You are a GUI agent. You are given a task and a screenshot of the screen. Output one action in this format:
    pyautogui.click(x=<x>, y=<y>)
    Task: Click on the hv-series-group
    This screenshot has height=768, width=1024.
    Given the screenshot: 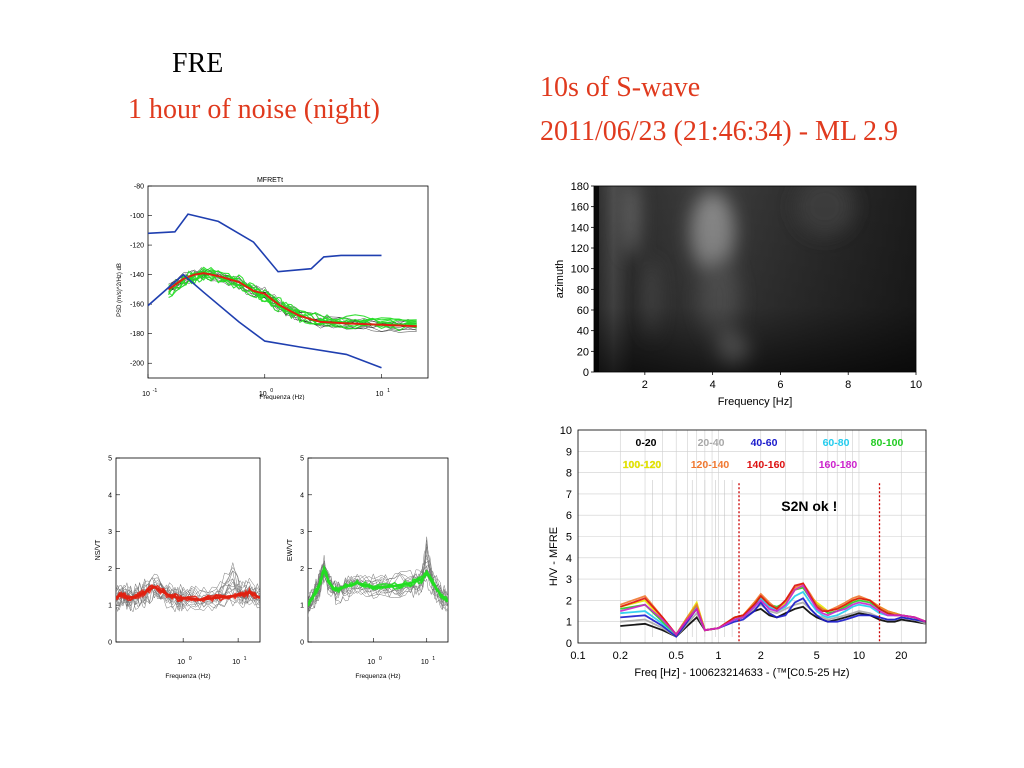 What is the action you would take?
    pyautogui.click(x=773, y=610)
    